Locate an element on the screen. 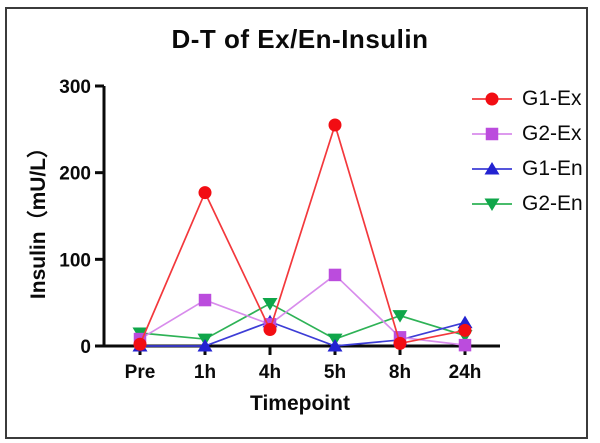  legend-label: G2-En is located at coordinates (552, 203).